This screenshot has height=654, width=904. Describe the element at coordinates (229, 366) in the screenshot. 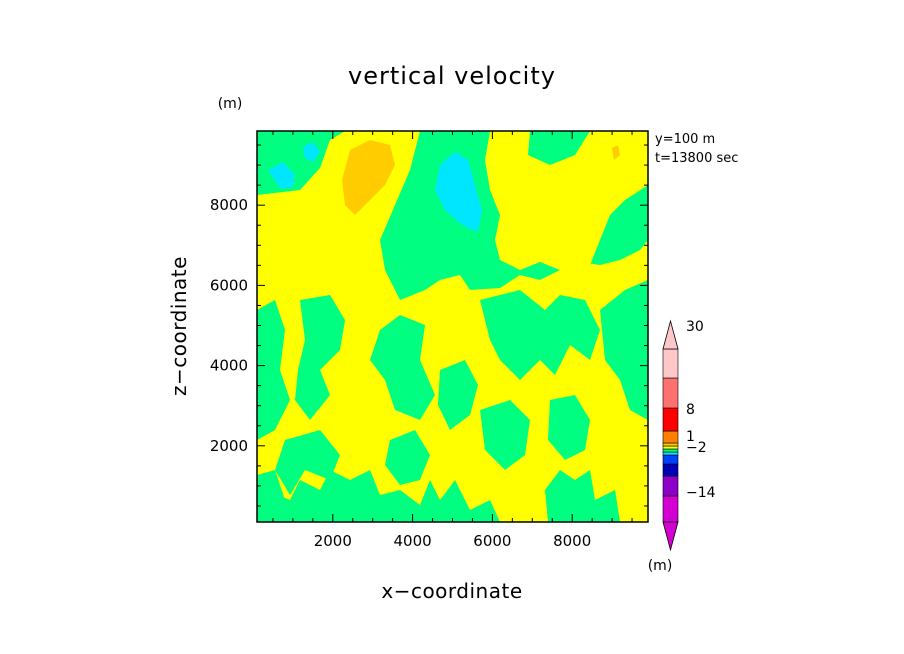

I see `y-tick-label: 4000` at that location.